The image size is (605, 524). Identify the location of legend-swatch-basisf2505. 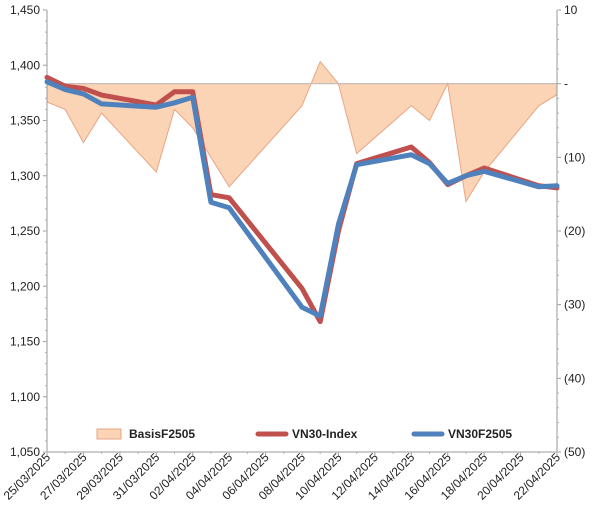
(109, 434).